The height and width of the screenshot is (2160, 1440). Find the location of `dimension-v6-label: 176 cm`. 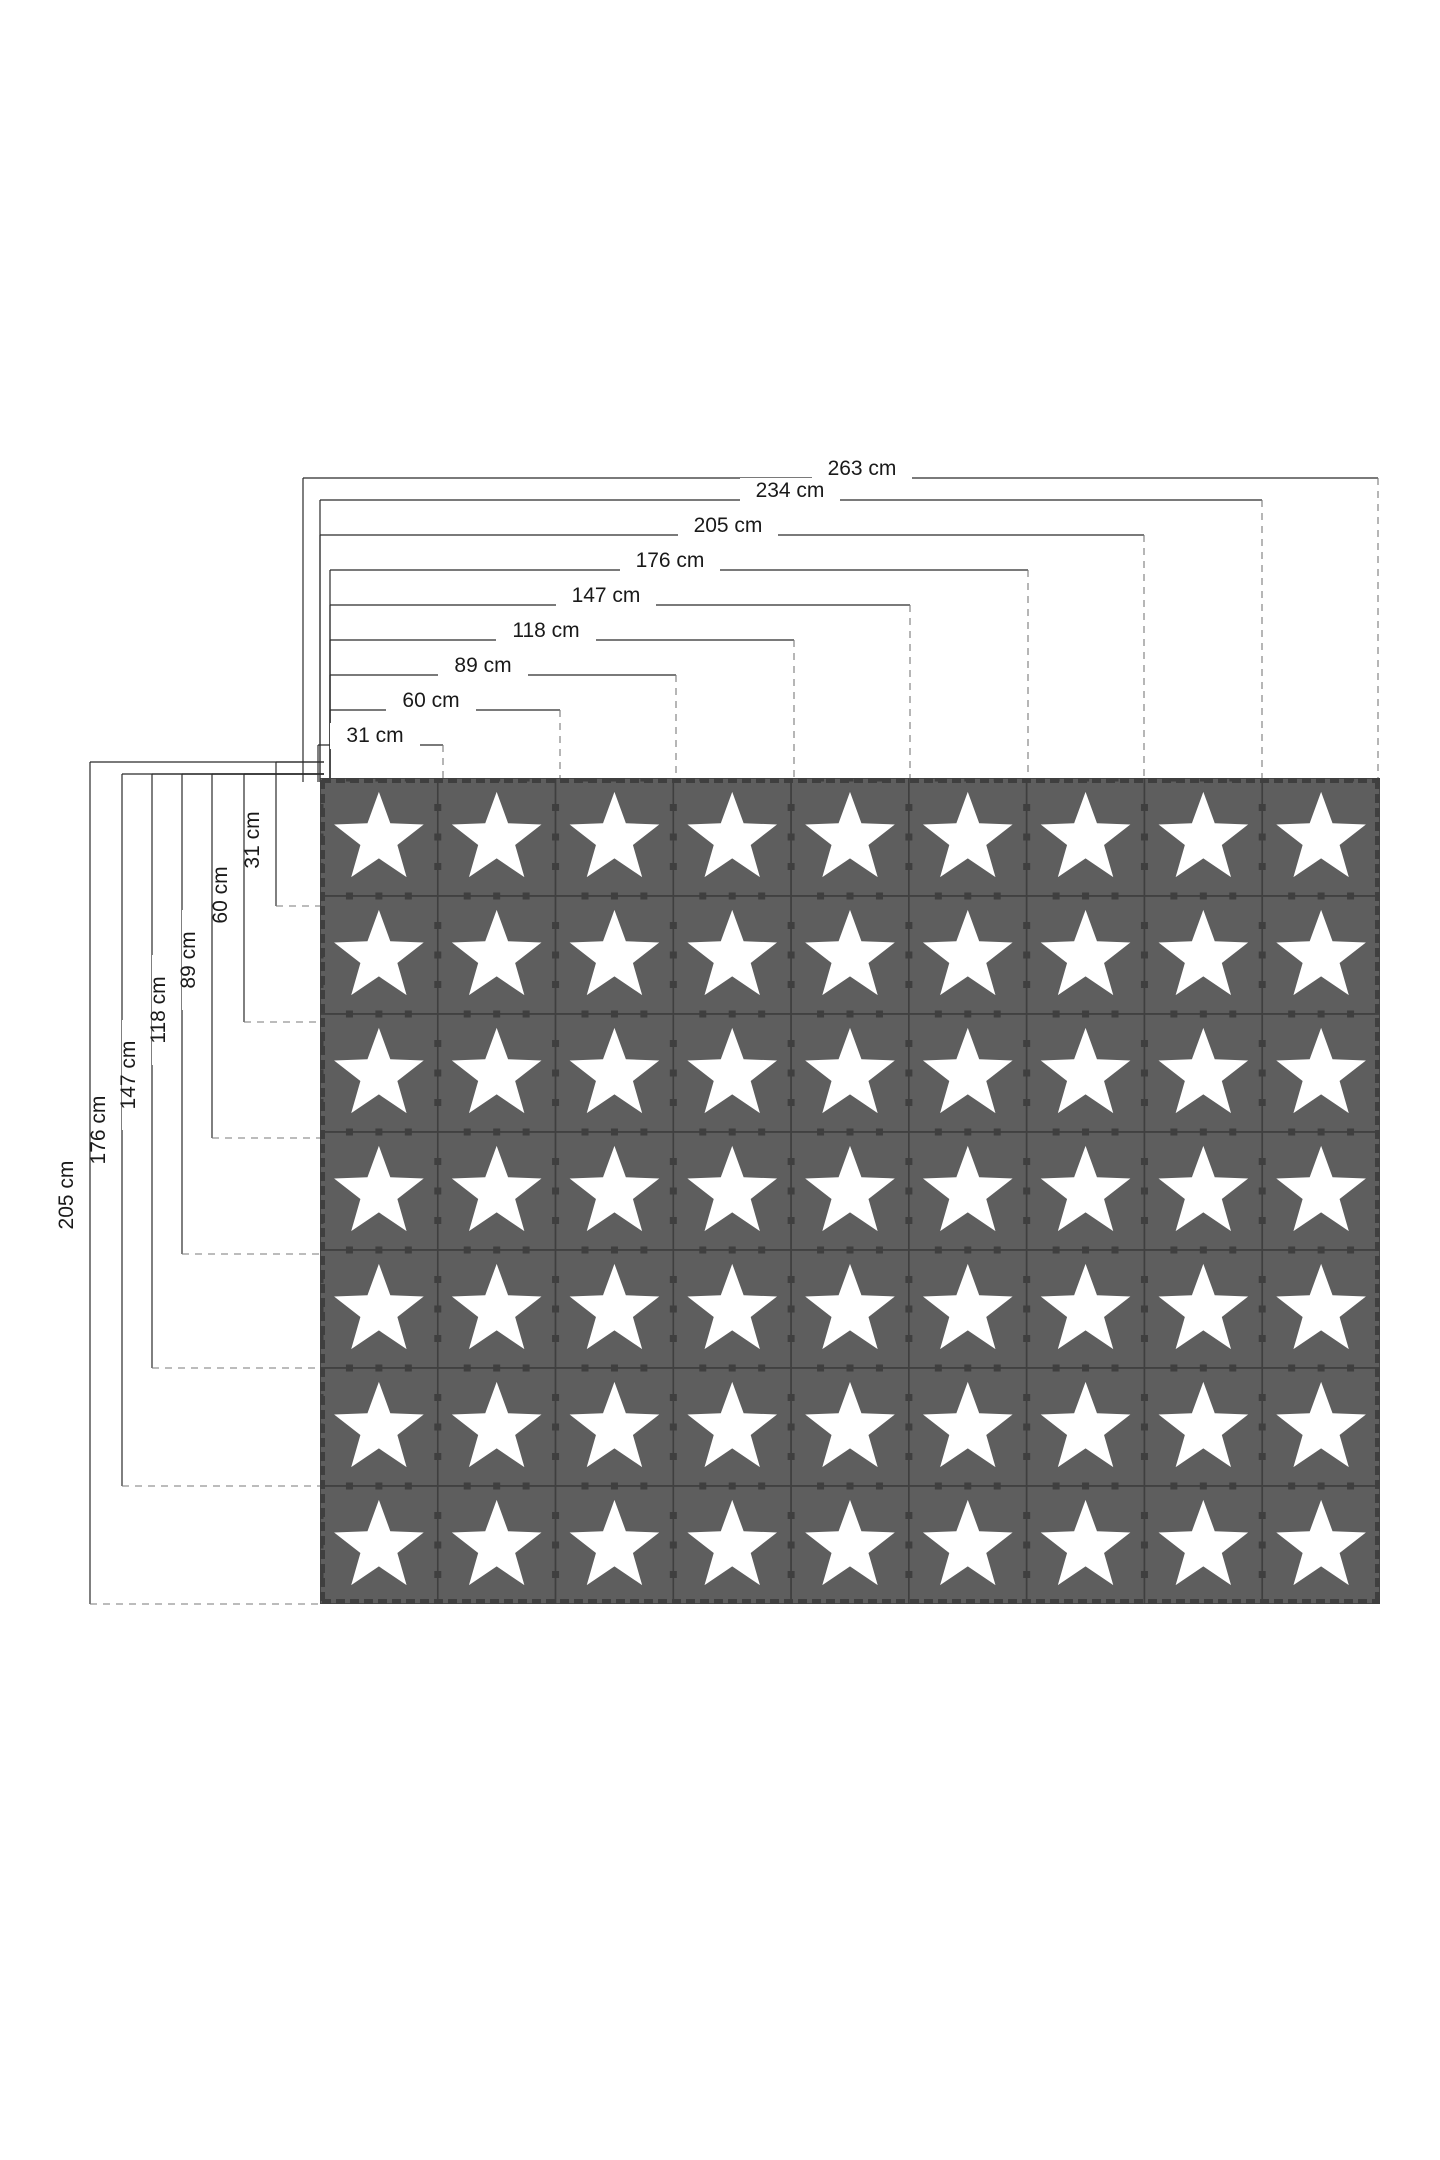

dimension-v6-label: 176 cm is located at coordinates (98, 1130).